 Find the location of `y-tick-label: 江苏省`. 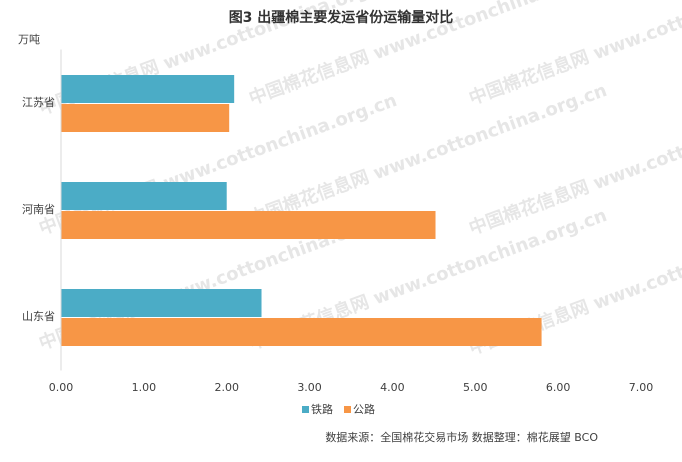

y-tick-label: 江苏省 is located at coordinates (38, 102).